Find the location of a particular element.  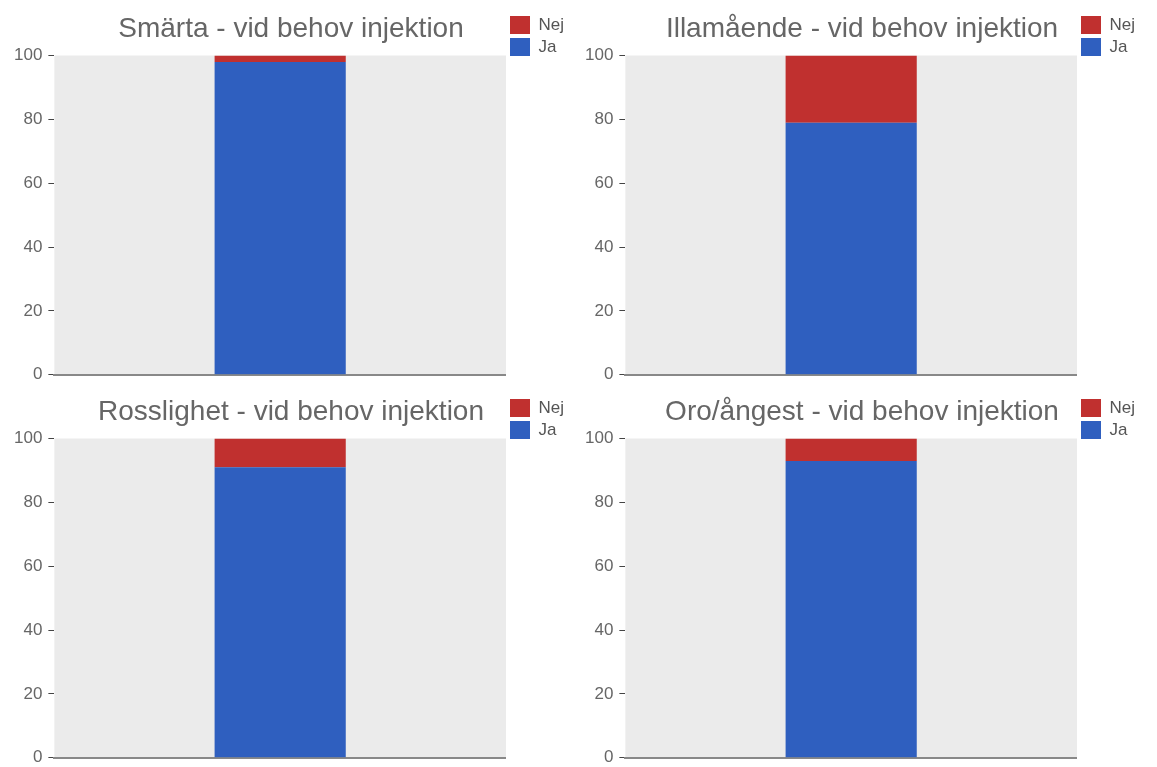

chart-title: Rosslighet - vid behov injektion is located at coordinates (291, 410).